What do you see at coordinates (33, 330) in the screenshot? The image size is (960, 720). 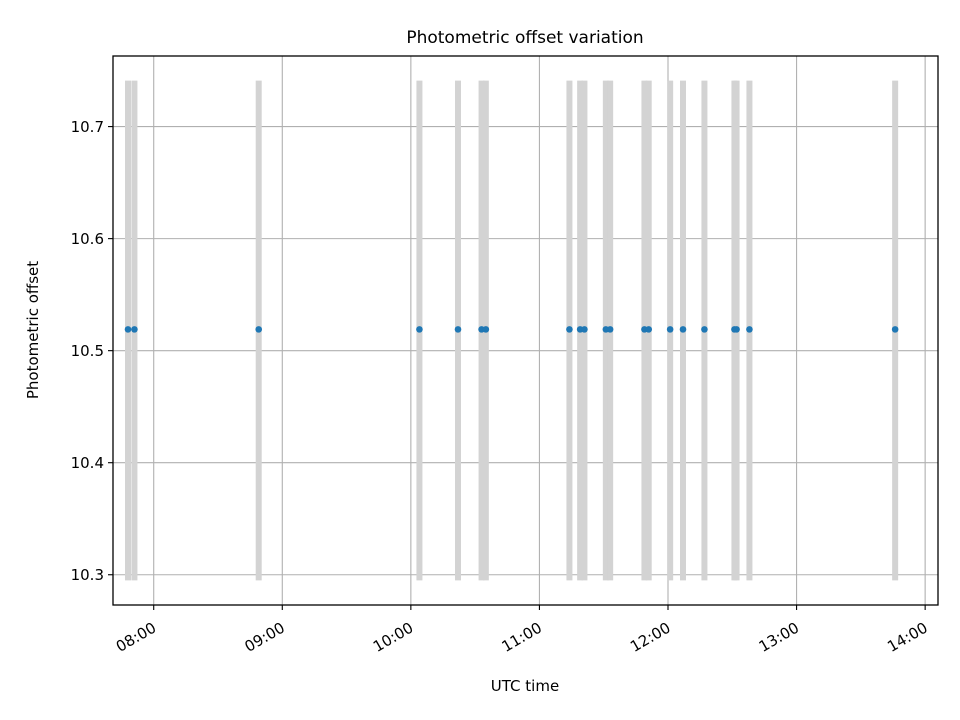 I see `y-axis-label: Photometric offset` at bounding box center [33, 330].